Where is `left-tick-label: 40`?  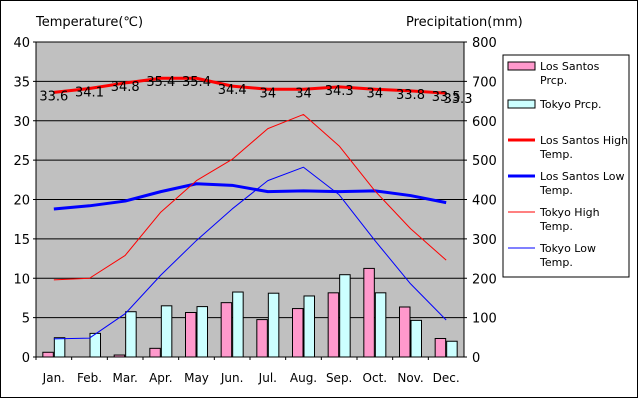 left-tick-label: 40 is located at coordinates (21, 43).